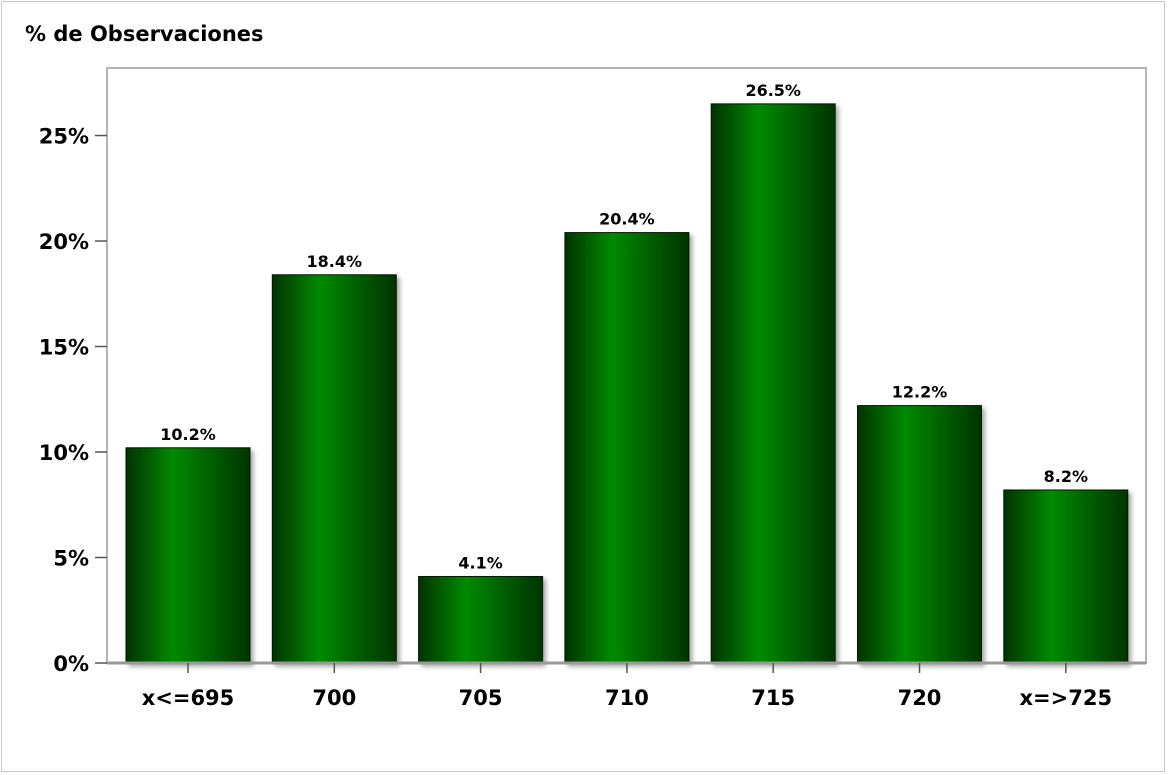 This screenshot has height=775, width=1168. Describe the element at coordinates (920, 392) in the screenshot. I see `bar-value-label-5: 12.2%` at that location.